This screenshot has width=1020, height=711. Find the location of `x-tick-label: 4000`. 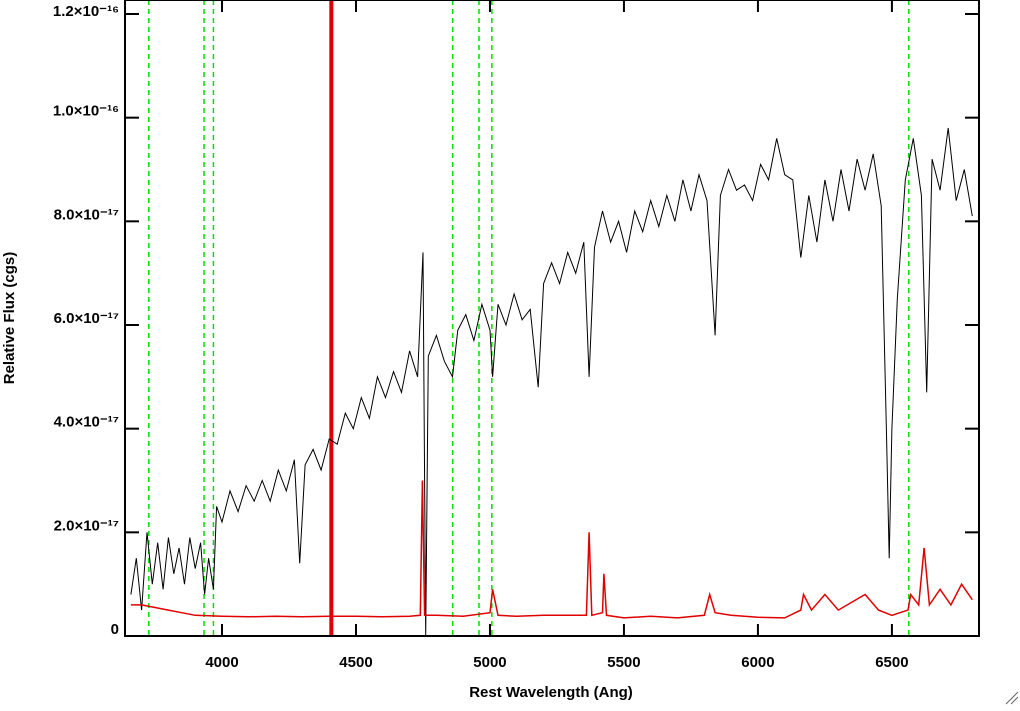

x-tick-label: 4000 is located at coordinates (221, 662).